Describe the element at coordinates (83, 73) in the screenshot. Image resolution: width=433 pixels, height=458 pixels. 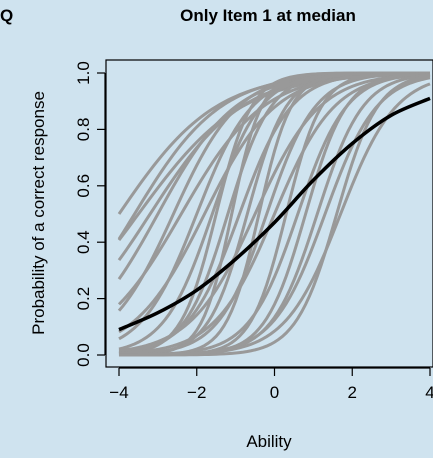
I see `y-tick-label: 1.0` at that location.